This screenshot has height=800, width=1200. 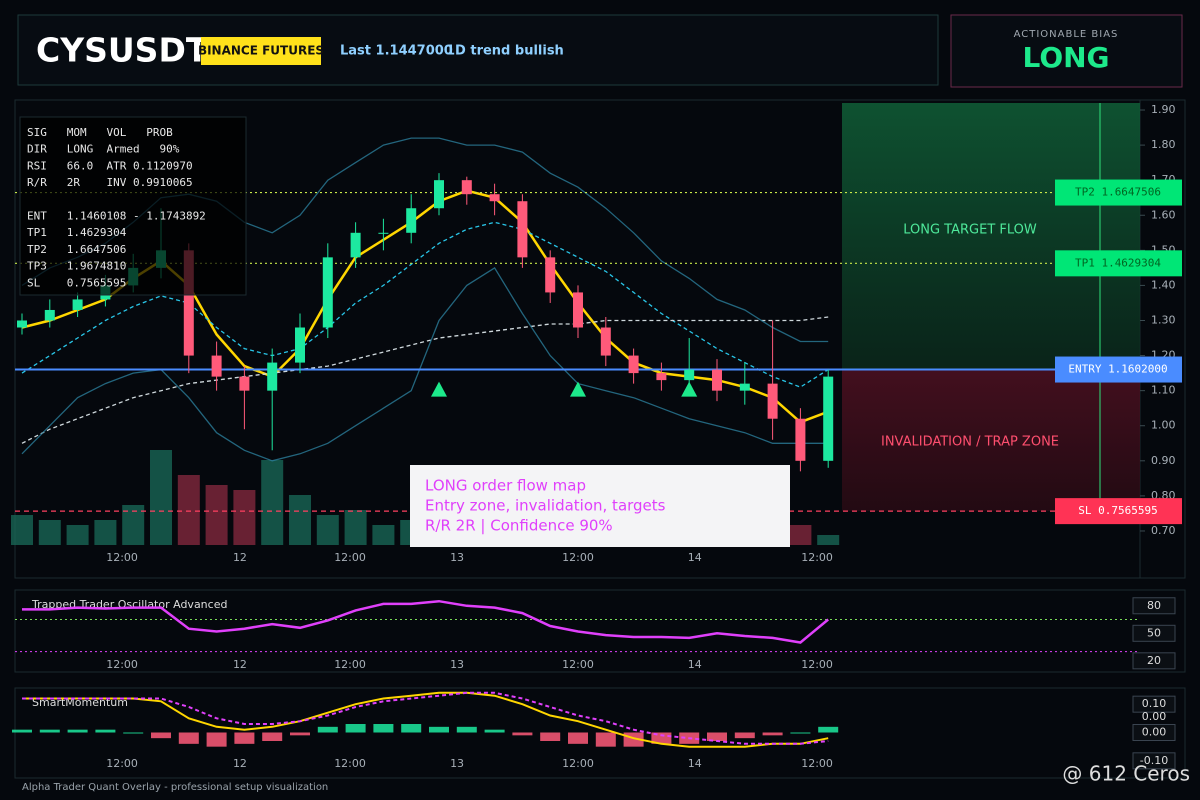 I want to click on target-zone, so click(x=991, y=236).